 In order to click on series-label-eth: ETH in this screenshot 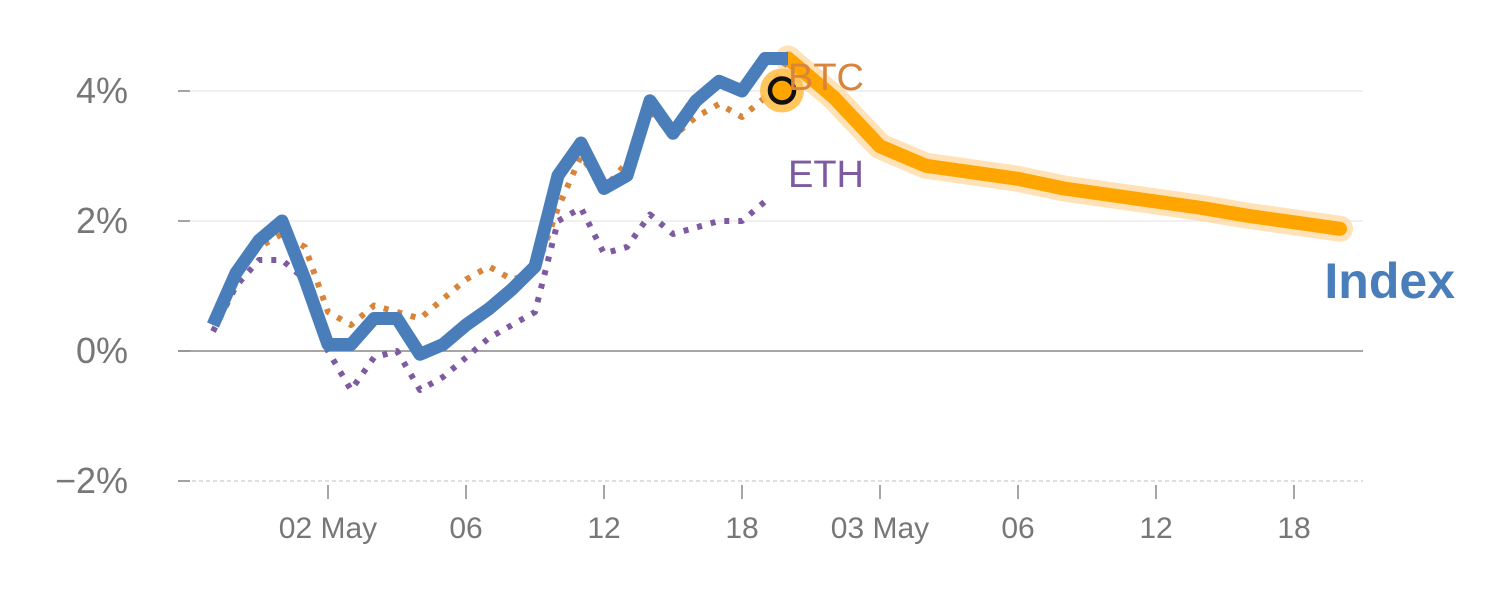, I will do `click(826, 175)`.